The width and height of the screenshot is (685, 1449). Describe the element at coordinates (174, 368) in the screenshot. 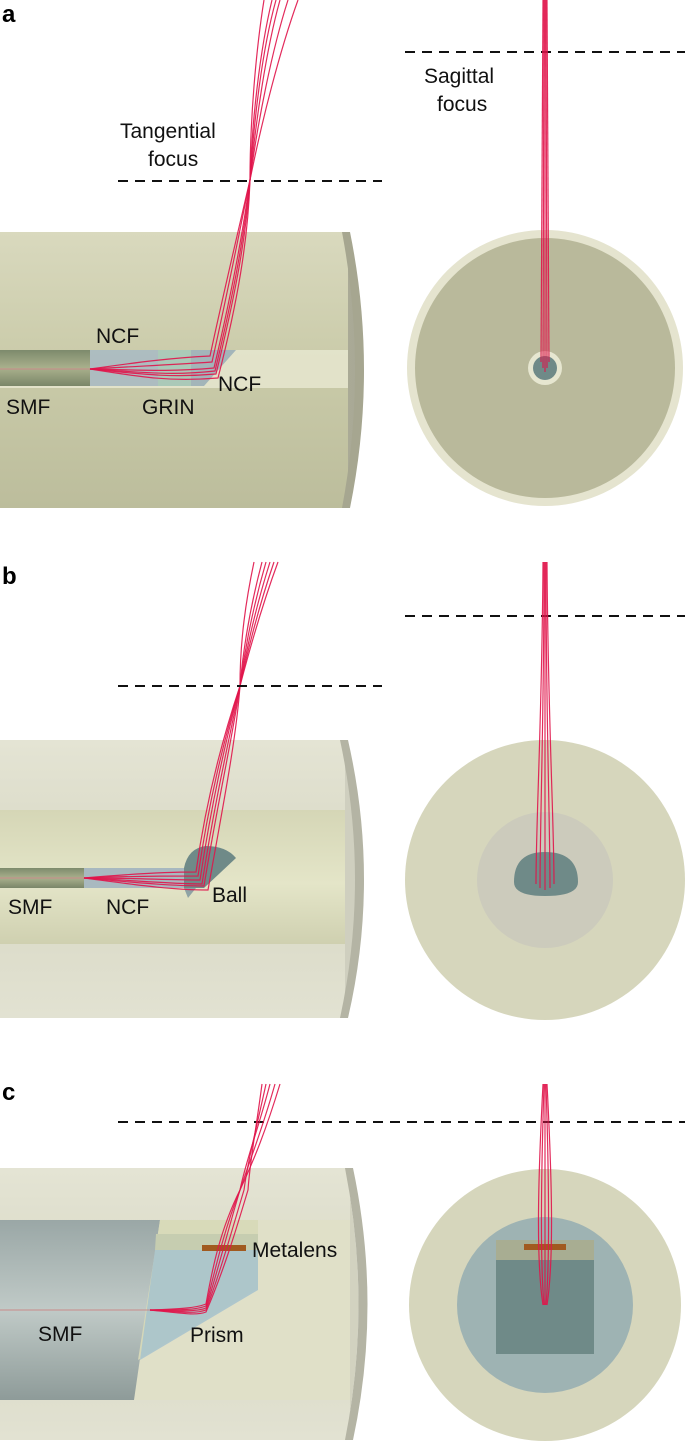

I see `grin-segment` at that location.